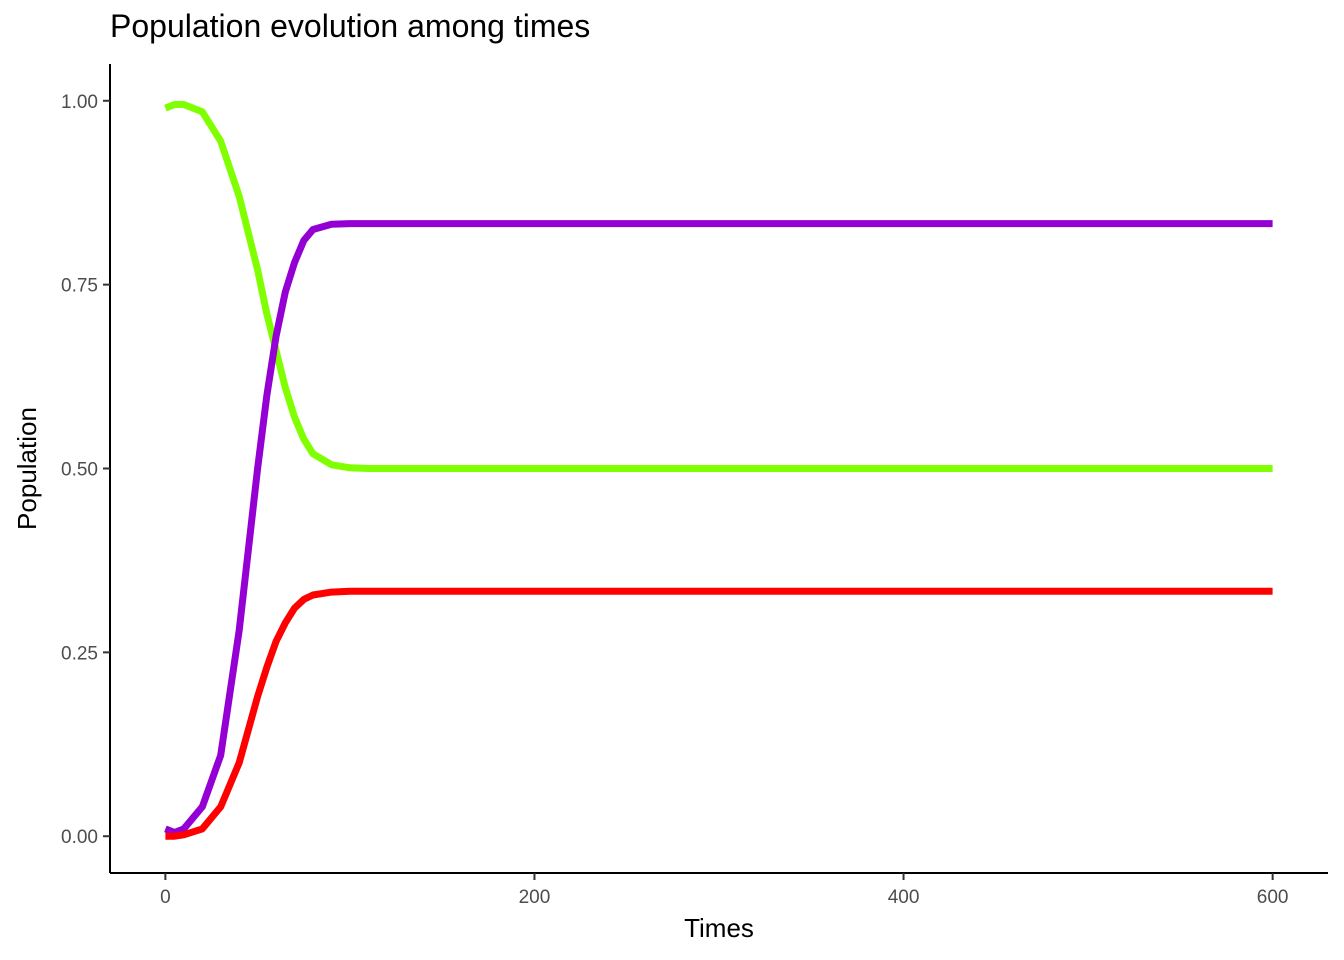 The image size is (1344, 960). Describe the element at coordinates (79, 102) in the screenshot. I see `y-tick-label: 1.00` at that location.